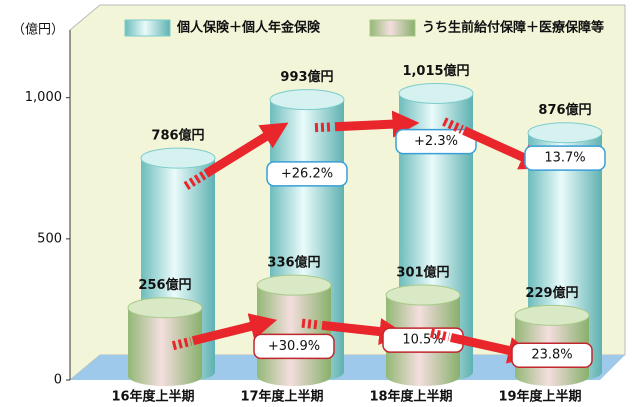 The width and height of the screenshot is (634, 407). Describe the element at coordinates (306, 77) in the screenshot. I see `value-label: 993億円` at that location.